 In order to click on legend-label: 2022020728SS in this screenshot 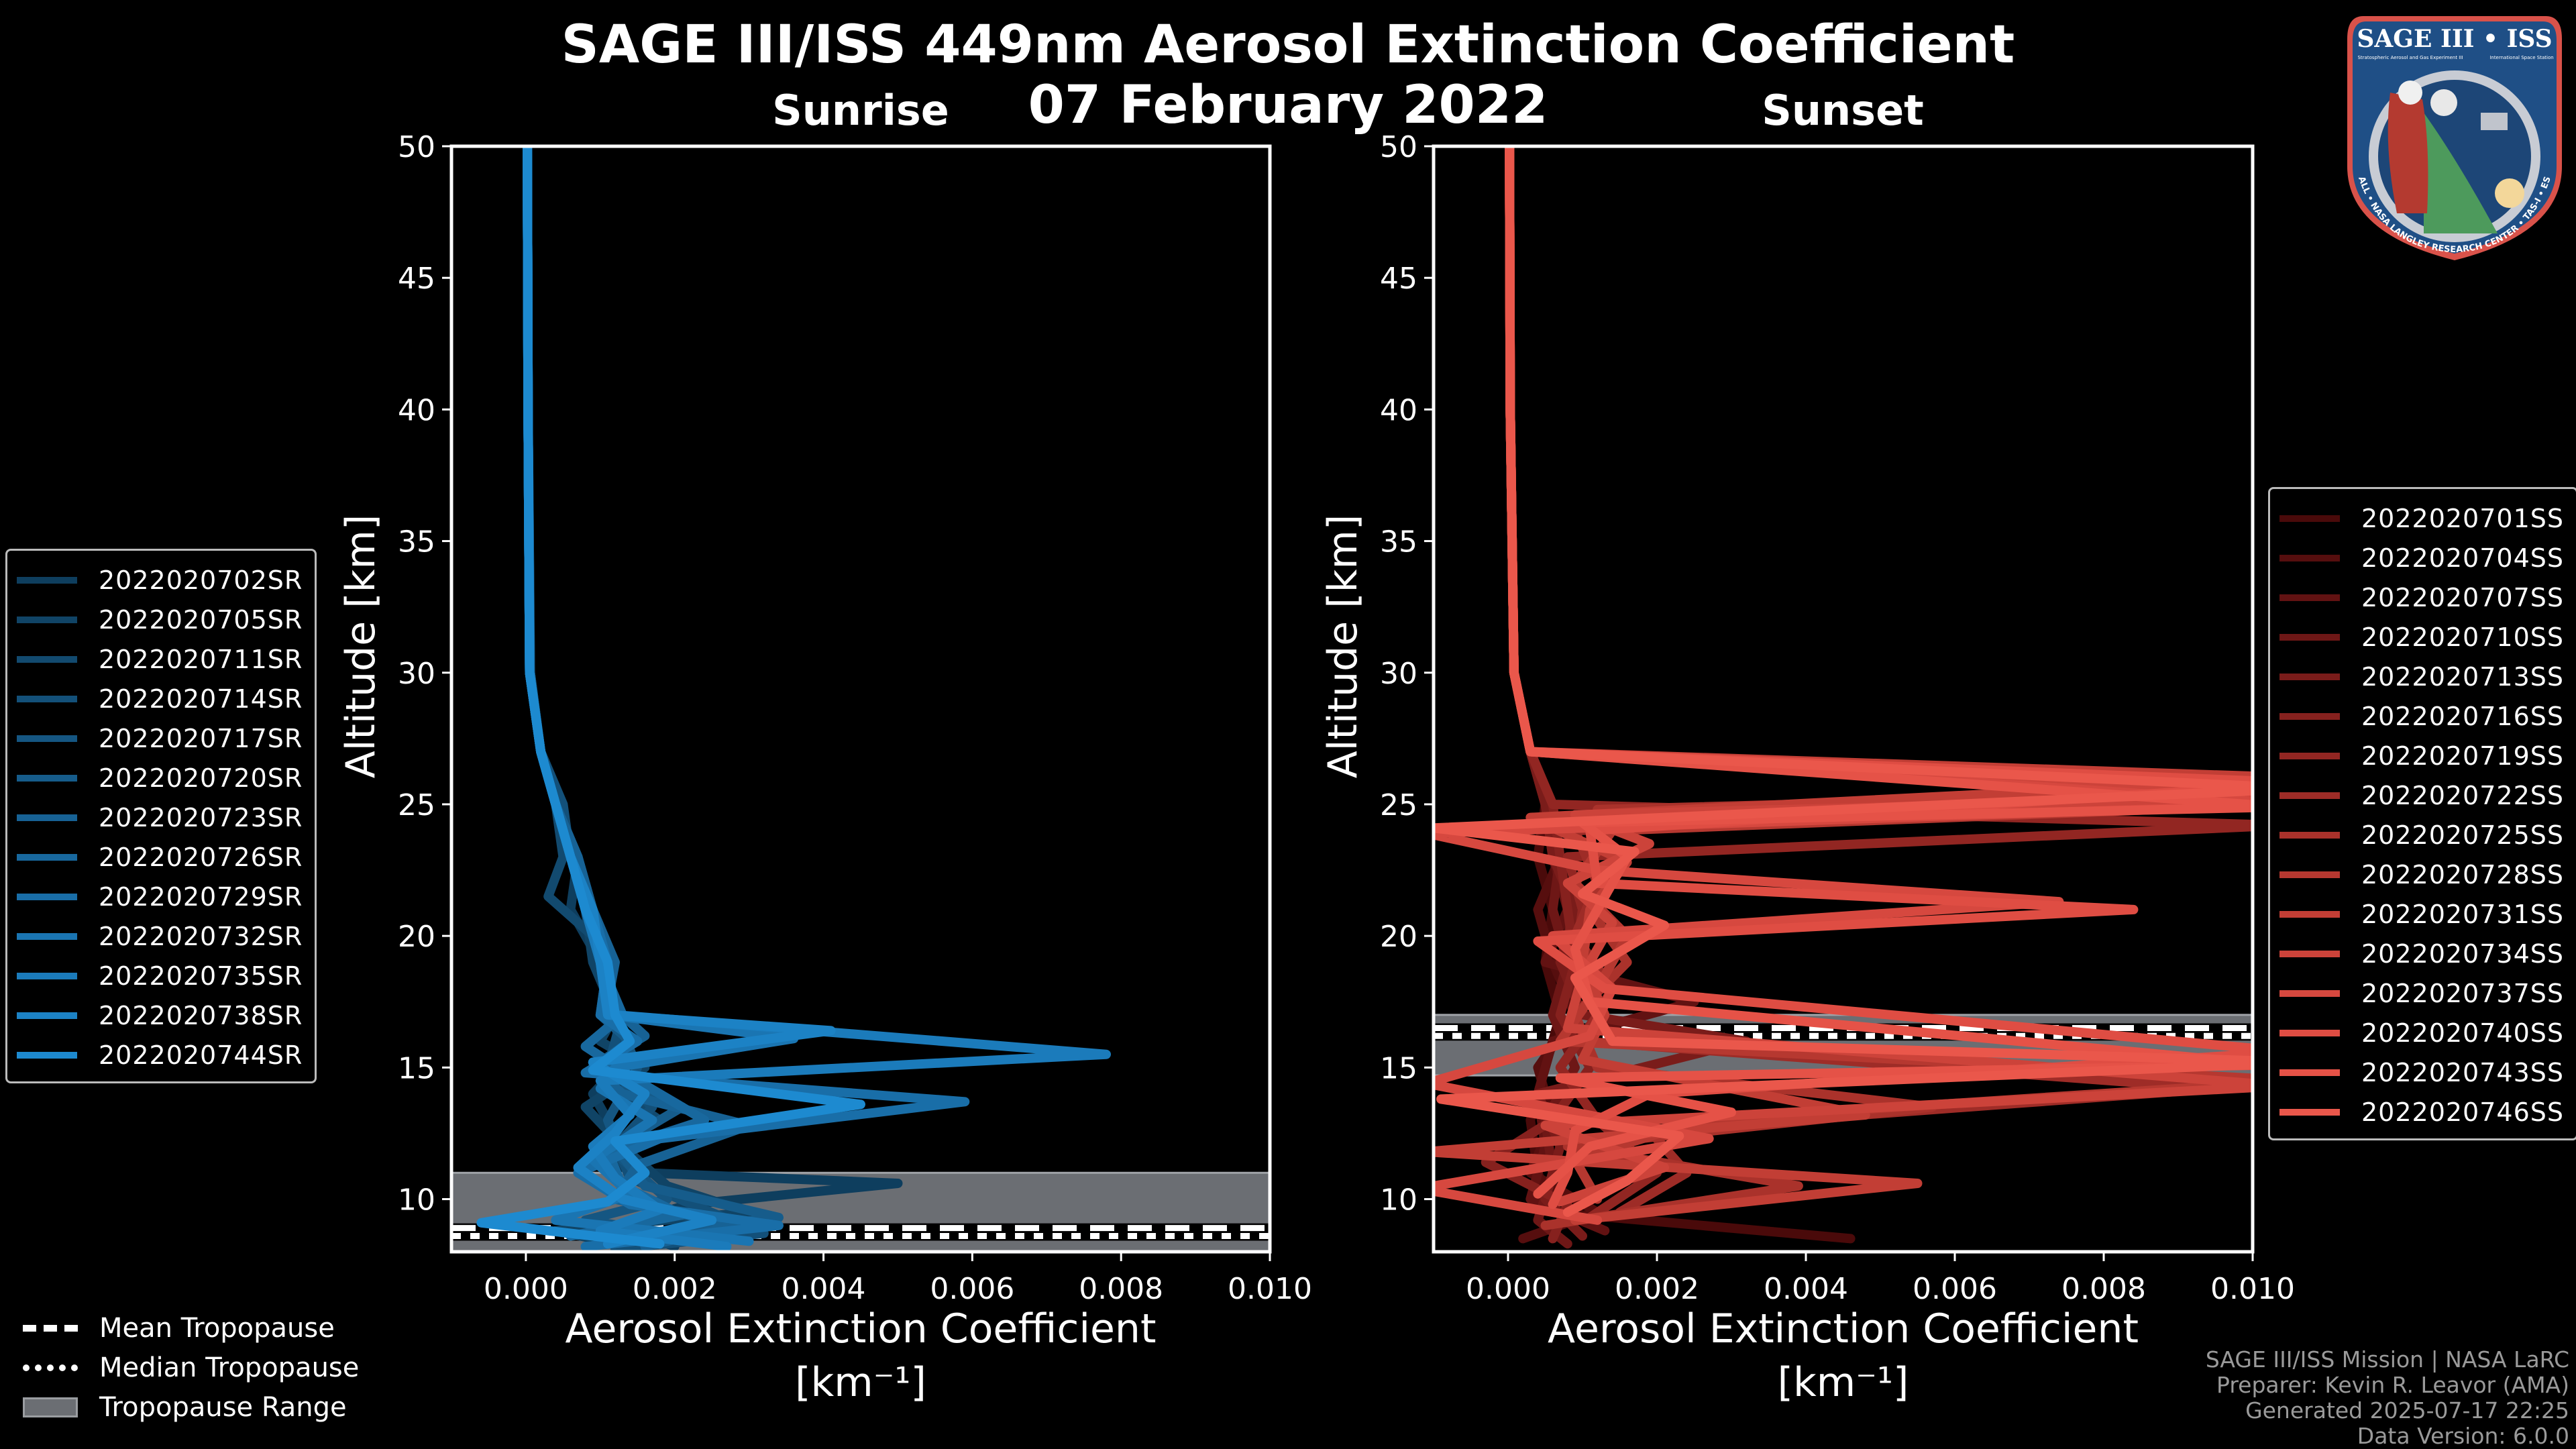, I will do `click(2463, 874)`.